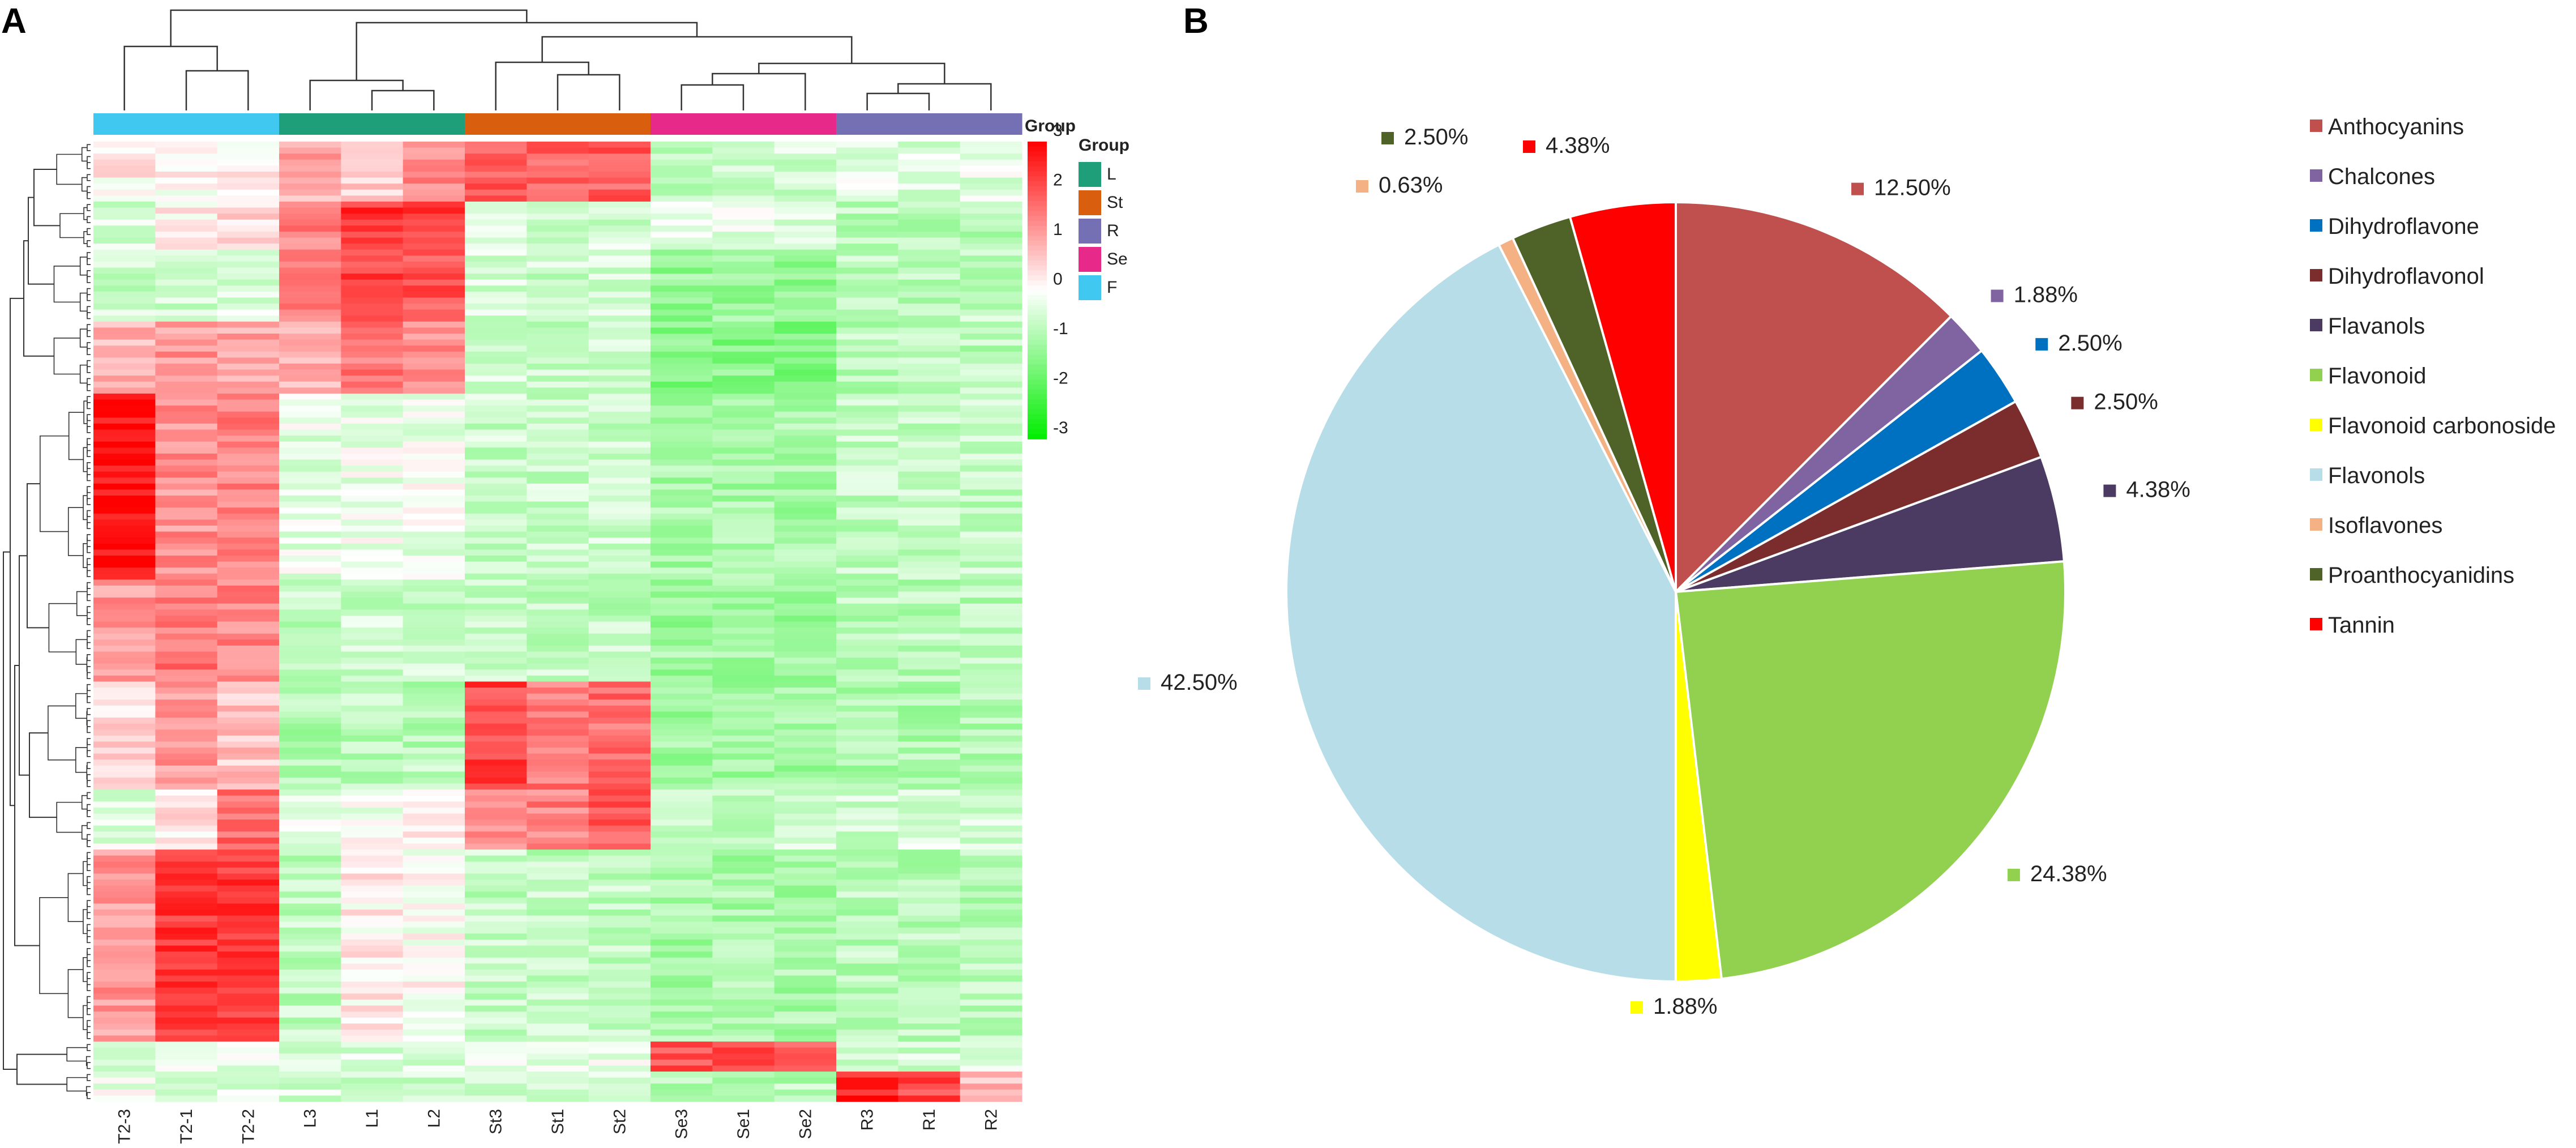  I want to click on colorbar-tick: 2, so click(1058, 180).